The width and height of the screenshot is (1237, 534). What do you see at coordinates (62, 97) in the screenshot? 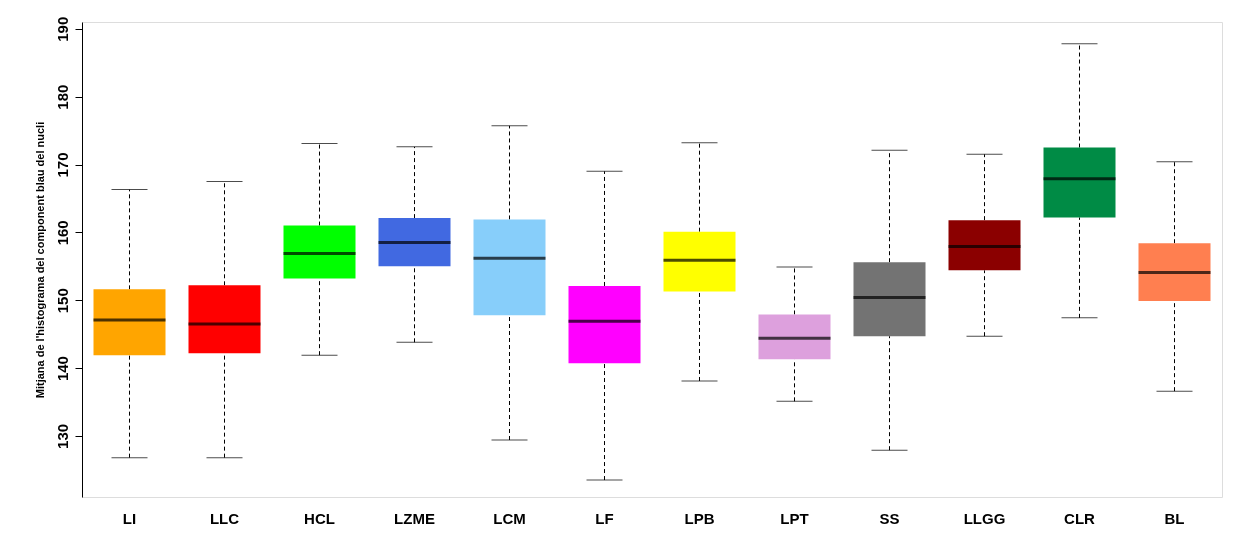
I see `y-tick-label: 180` at bounding box center [62, 97].